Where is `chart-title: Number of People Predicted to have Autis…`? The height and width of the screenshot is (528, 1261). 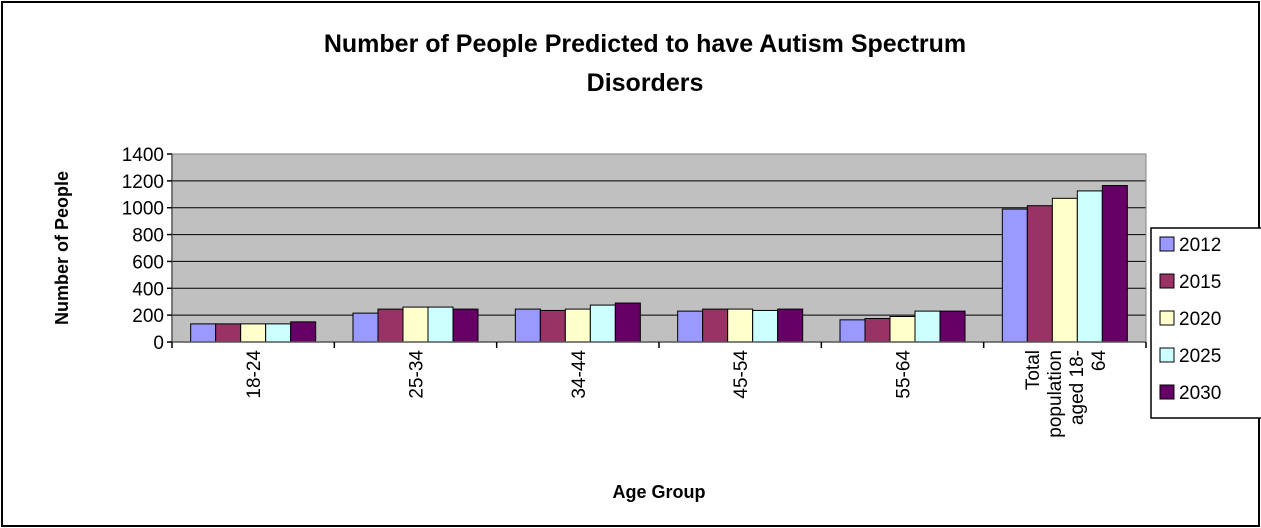 chart-title: Number of People Predicted to have Autis… is located at coordinates (645, 63).